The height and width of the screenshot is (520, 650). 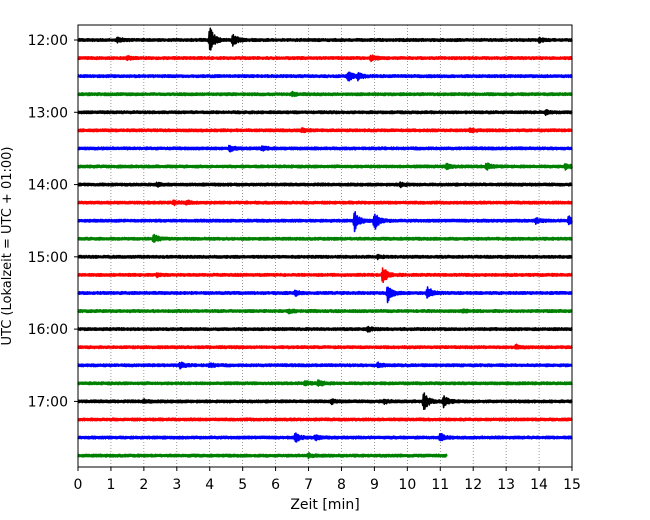 I want to click on x-tick-label: 0, so click(x=78, y=485).